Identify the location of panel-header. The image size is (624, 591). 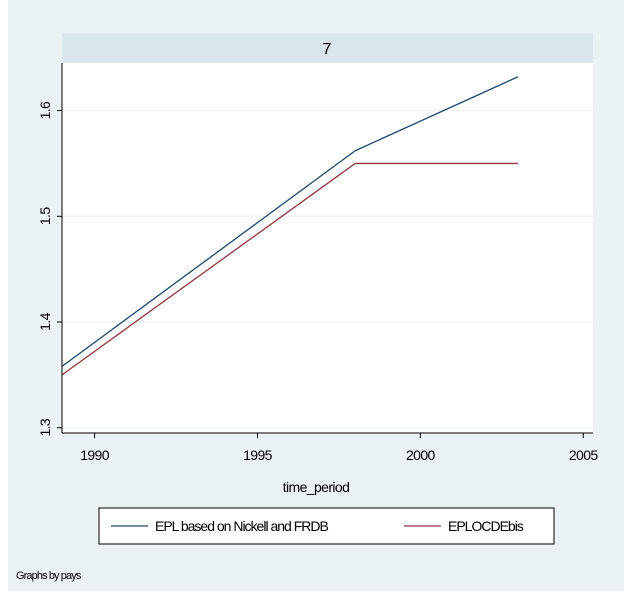
(327, 48).